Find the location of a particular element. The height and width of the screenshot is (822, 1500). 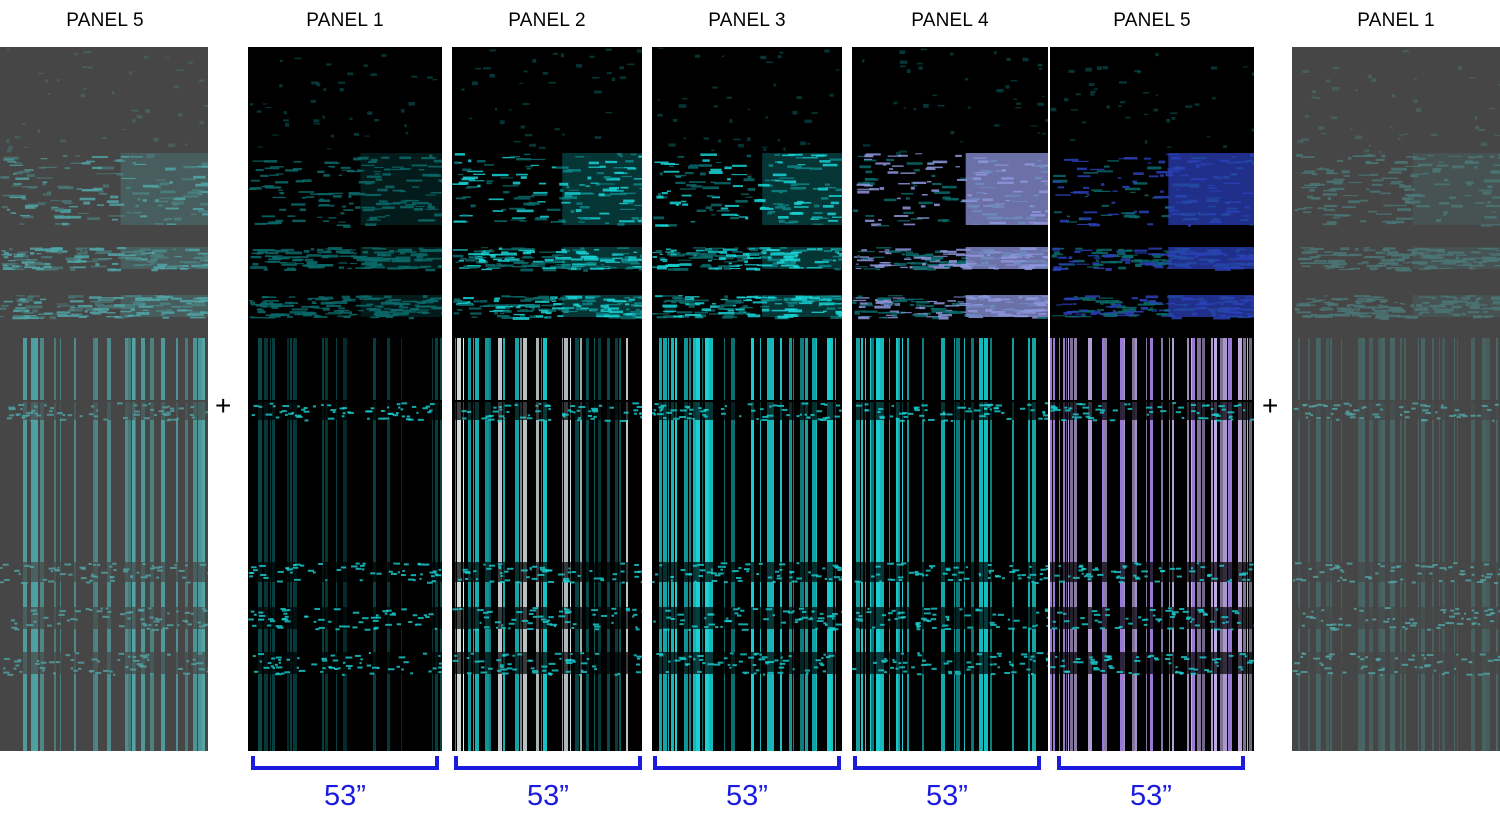

panel-preview-right is located at coordinates (1396, 399).